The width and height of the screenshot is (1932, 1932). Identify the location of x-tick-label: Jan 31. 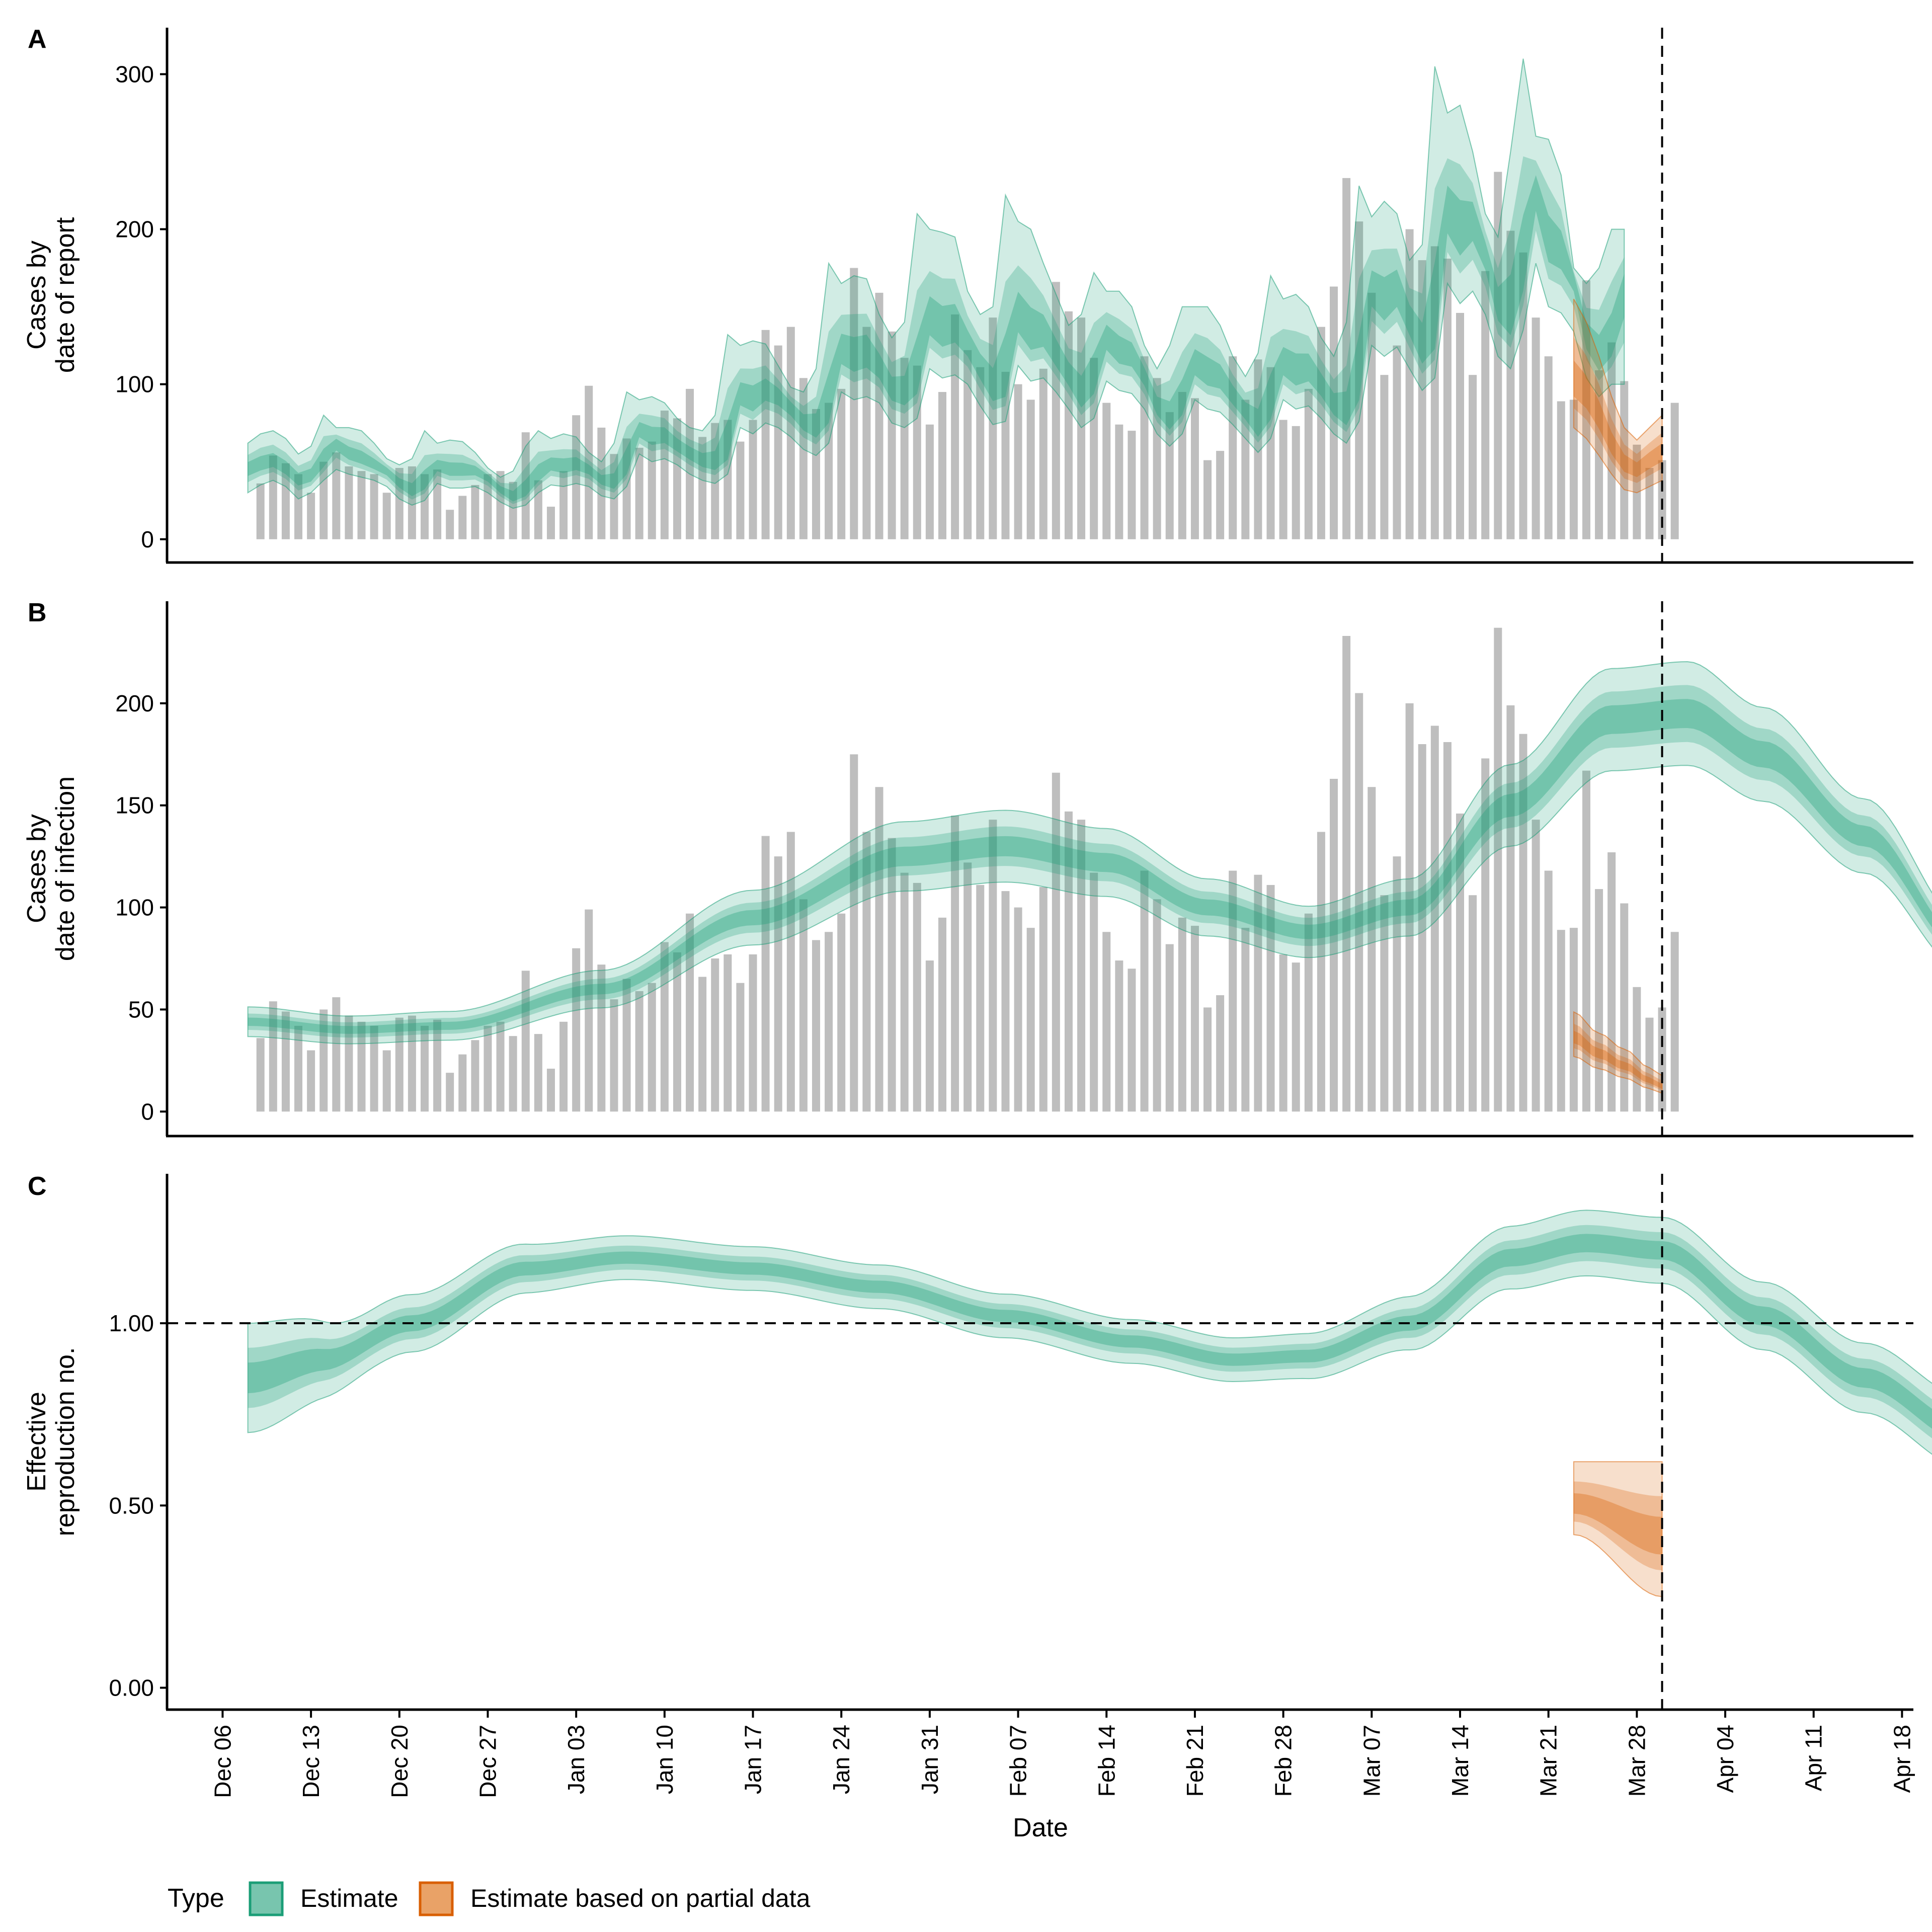
(930, 1759).